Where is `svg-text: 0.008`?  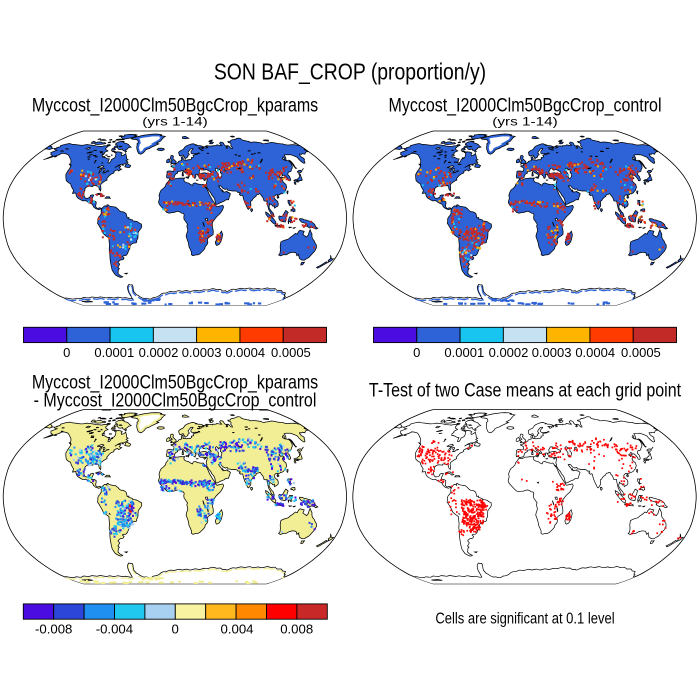
svg-text: 0.008 is located at coordinates (296, 629).